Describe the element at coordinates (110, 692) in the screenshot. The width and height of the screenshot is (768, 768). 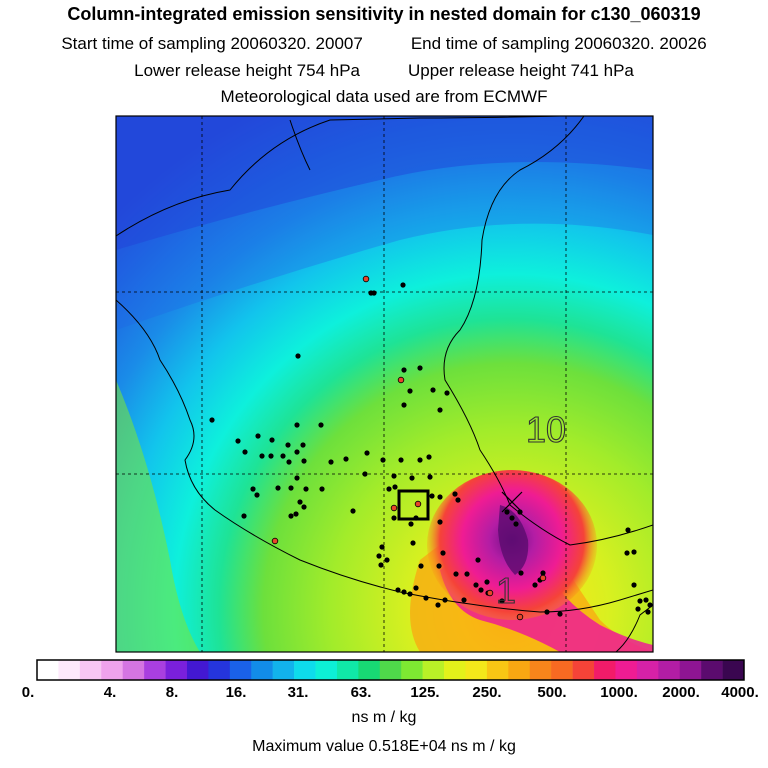
I see `colorbar-tick-label: 4.` at that location.